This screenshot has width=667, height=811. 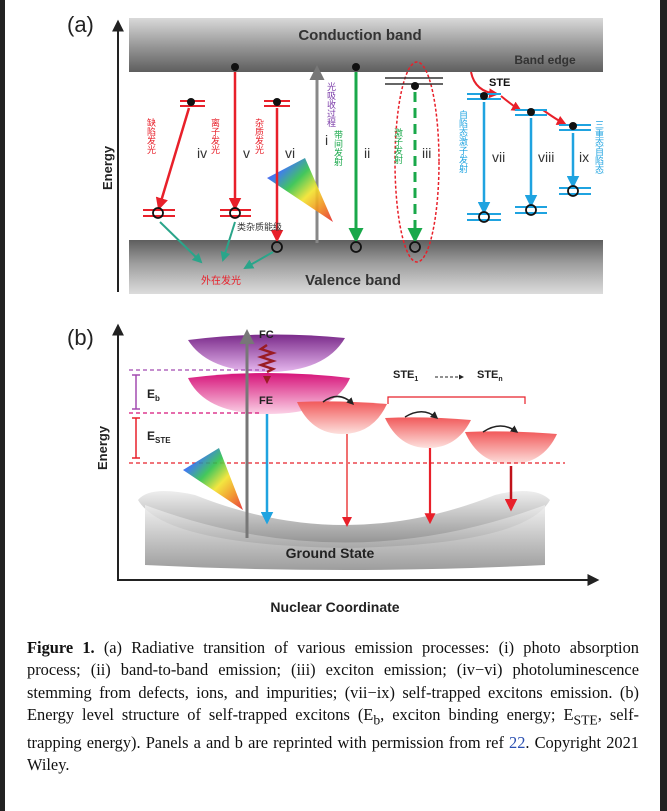 What do you see at coordinates (259, 226) in the screenshot?
I see `cn-impurity-level-label: 类杂质能级` at bounding box center [259, 226].